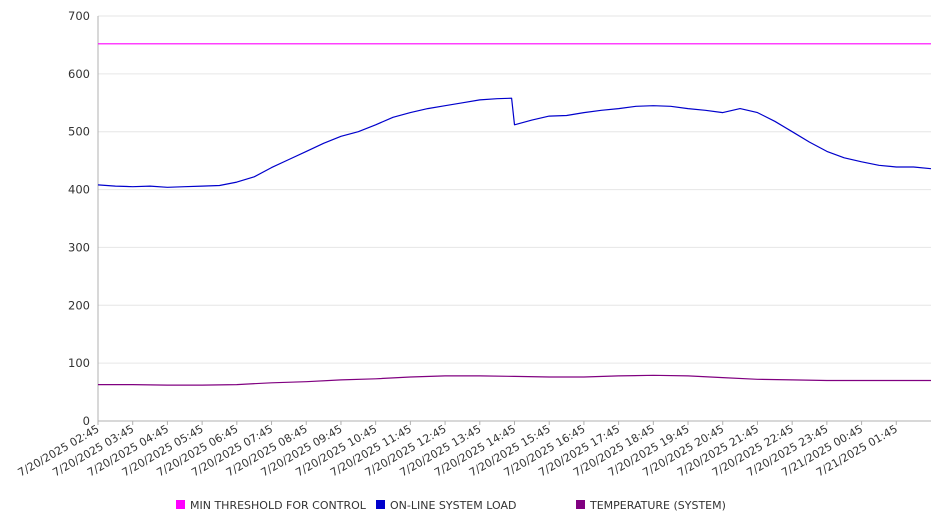 This screenshot has height=530, width=946. I want to click on y-tick-label: 700, so click(79, 16).